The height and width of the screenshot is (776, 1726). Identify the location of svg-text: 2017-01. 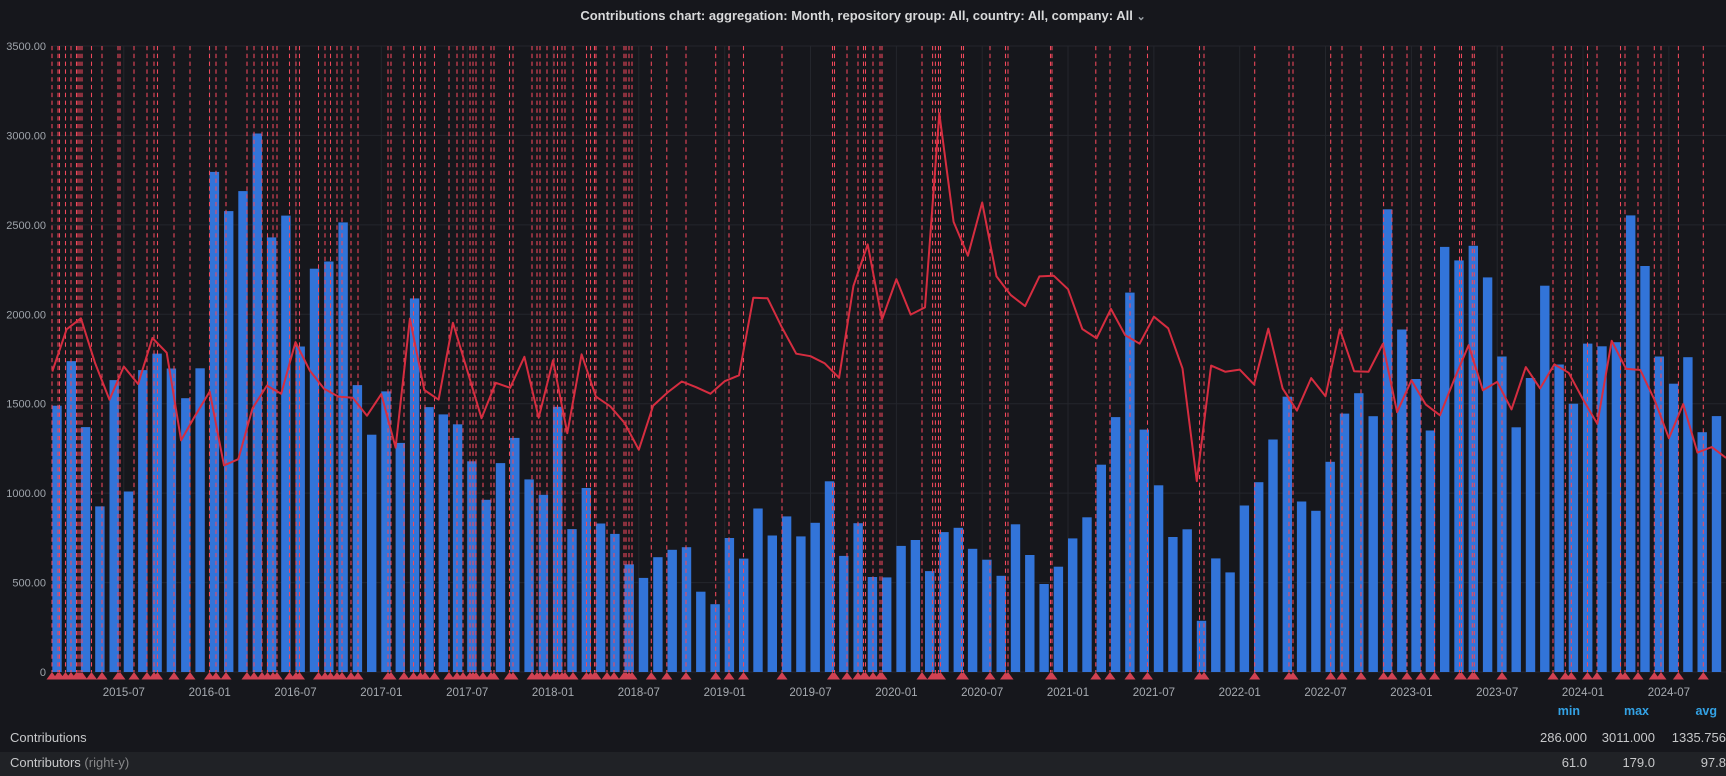
(381, 693).